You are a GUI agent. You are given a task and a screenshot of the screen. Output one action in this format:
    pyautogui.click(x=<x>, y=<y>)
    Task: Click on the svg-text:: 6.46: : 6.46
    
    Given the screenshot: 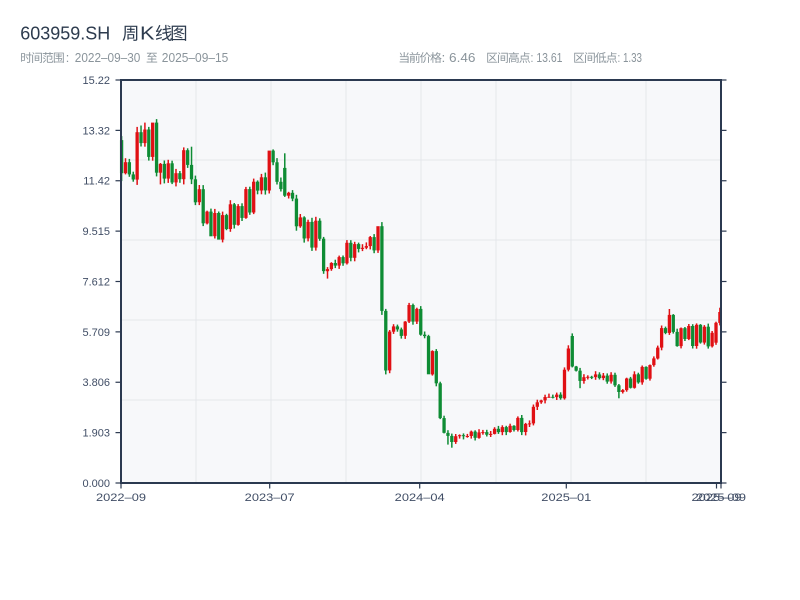 What is the action you would take?
    pyautogui.click(x=459, y=58)
    